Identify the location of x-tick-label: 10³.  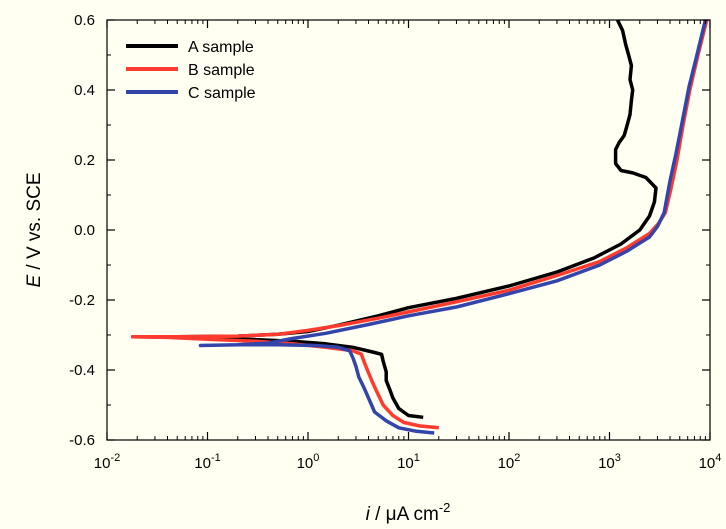
(609, 462).